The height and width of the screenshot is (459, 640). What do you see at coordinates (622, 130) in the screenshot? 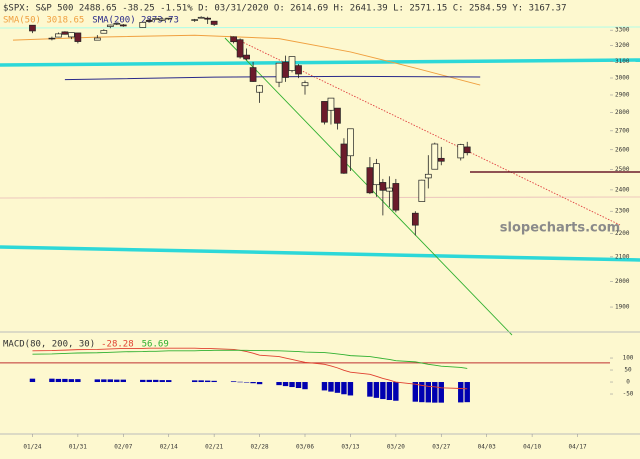
I see `y-tick-label: 2700` at bounding box center [622, 130].